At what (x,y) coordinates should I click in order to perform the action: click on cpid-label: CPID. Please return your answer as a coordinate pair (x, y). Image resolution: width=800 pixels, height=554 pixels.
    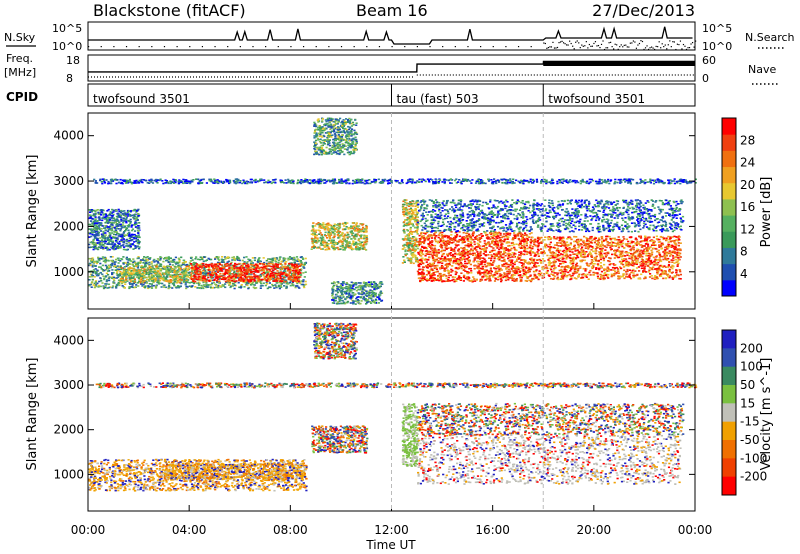
    Looking at the image, I should click on (22, 97).